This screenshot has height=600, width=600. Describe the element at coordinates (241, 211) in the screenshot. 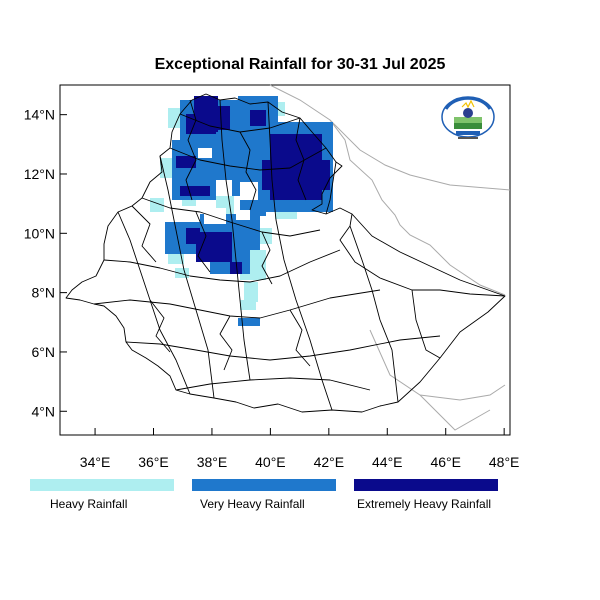

I see `rainfall-cells` at that location.